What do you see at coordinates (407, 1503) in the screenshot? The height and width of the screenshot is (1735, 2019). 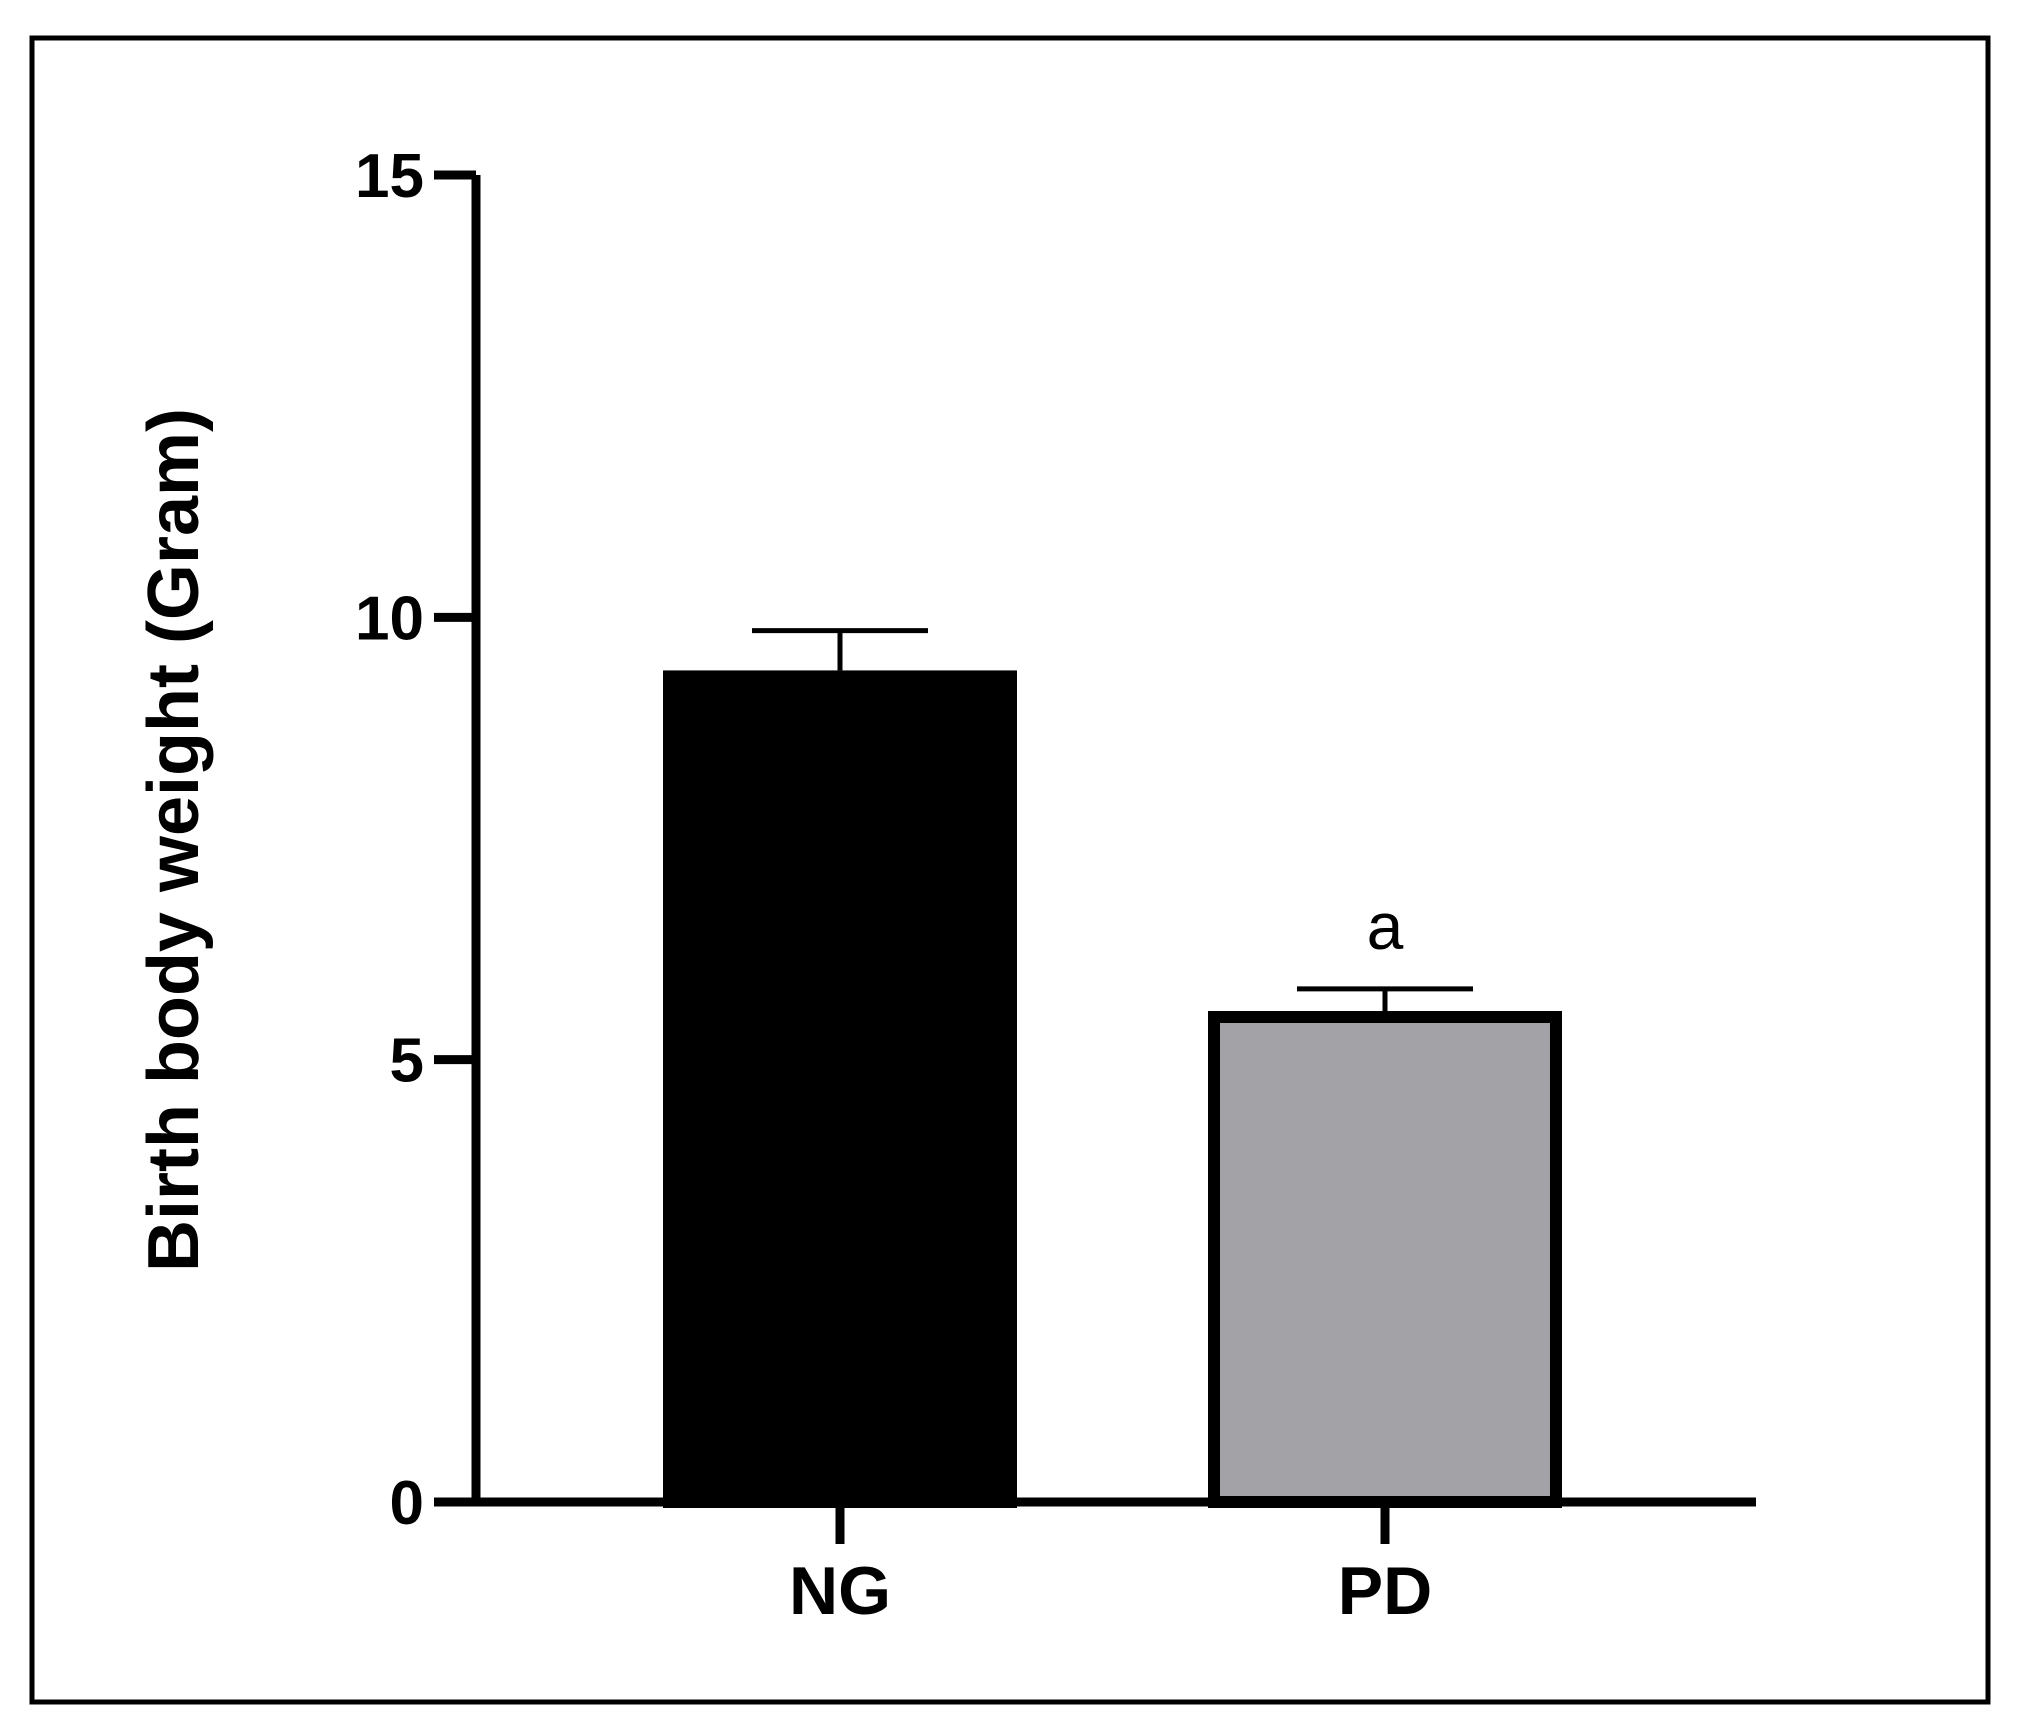 I see `y-tick-label-0: 0` at bounding box center [407, 1503].